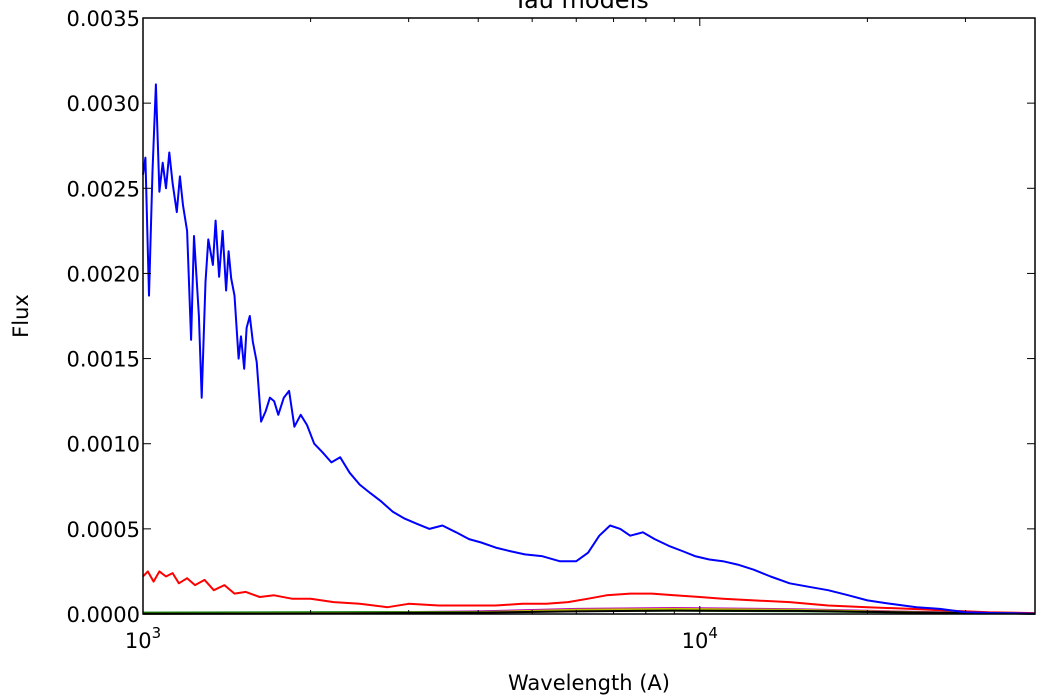  I want to click on y-tick-label: 0.0035, so click(103, 19).